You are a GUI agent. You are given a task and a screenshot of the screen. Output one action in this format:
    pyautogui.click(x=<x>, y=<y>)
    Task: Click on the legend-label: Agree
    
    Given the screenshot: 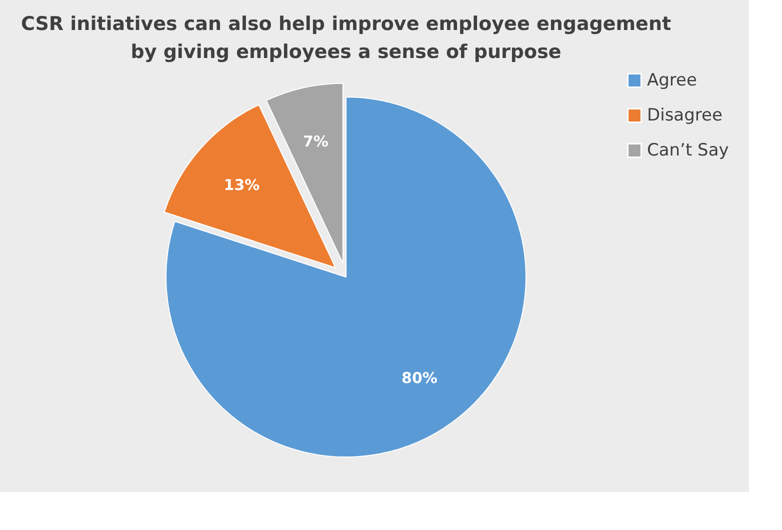 What is the action you would take?
    pyautogui.click(x=672, y=80)
    